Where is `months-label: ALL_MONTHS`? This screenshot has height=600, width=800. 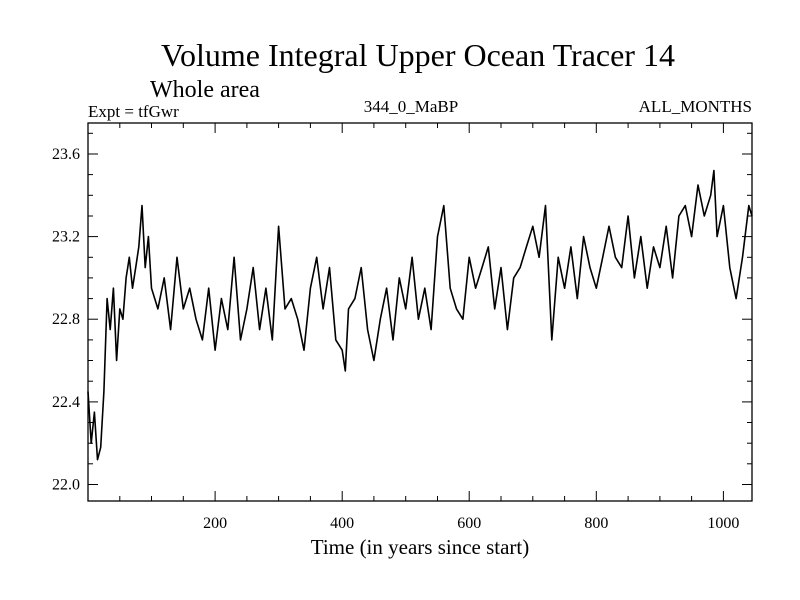
months-label: ALL_MONTHS is located at coordinates (695, 106).